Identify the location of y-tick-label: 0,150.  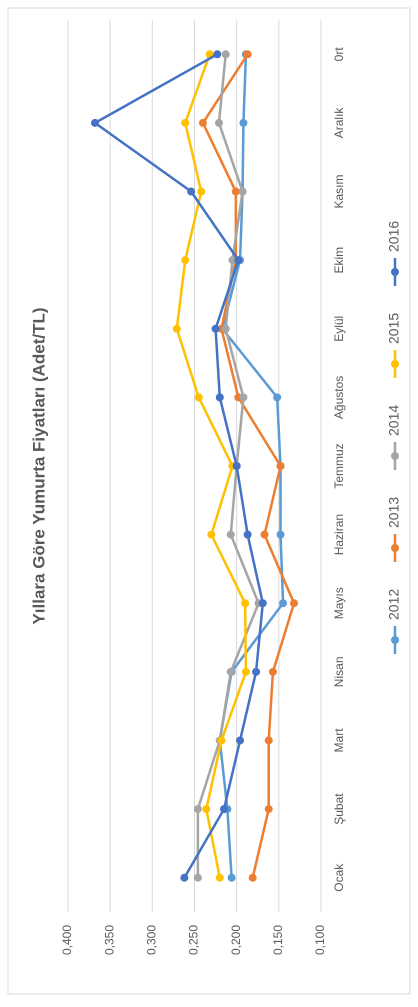
(278, 940).